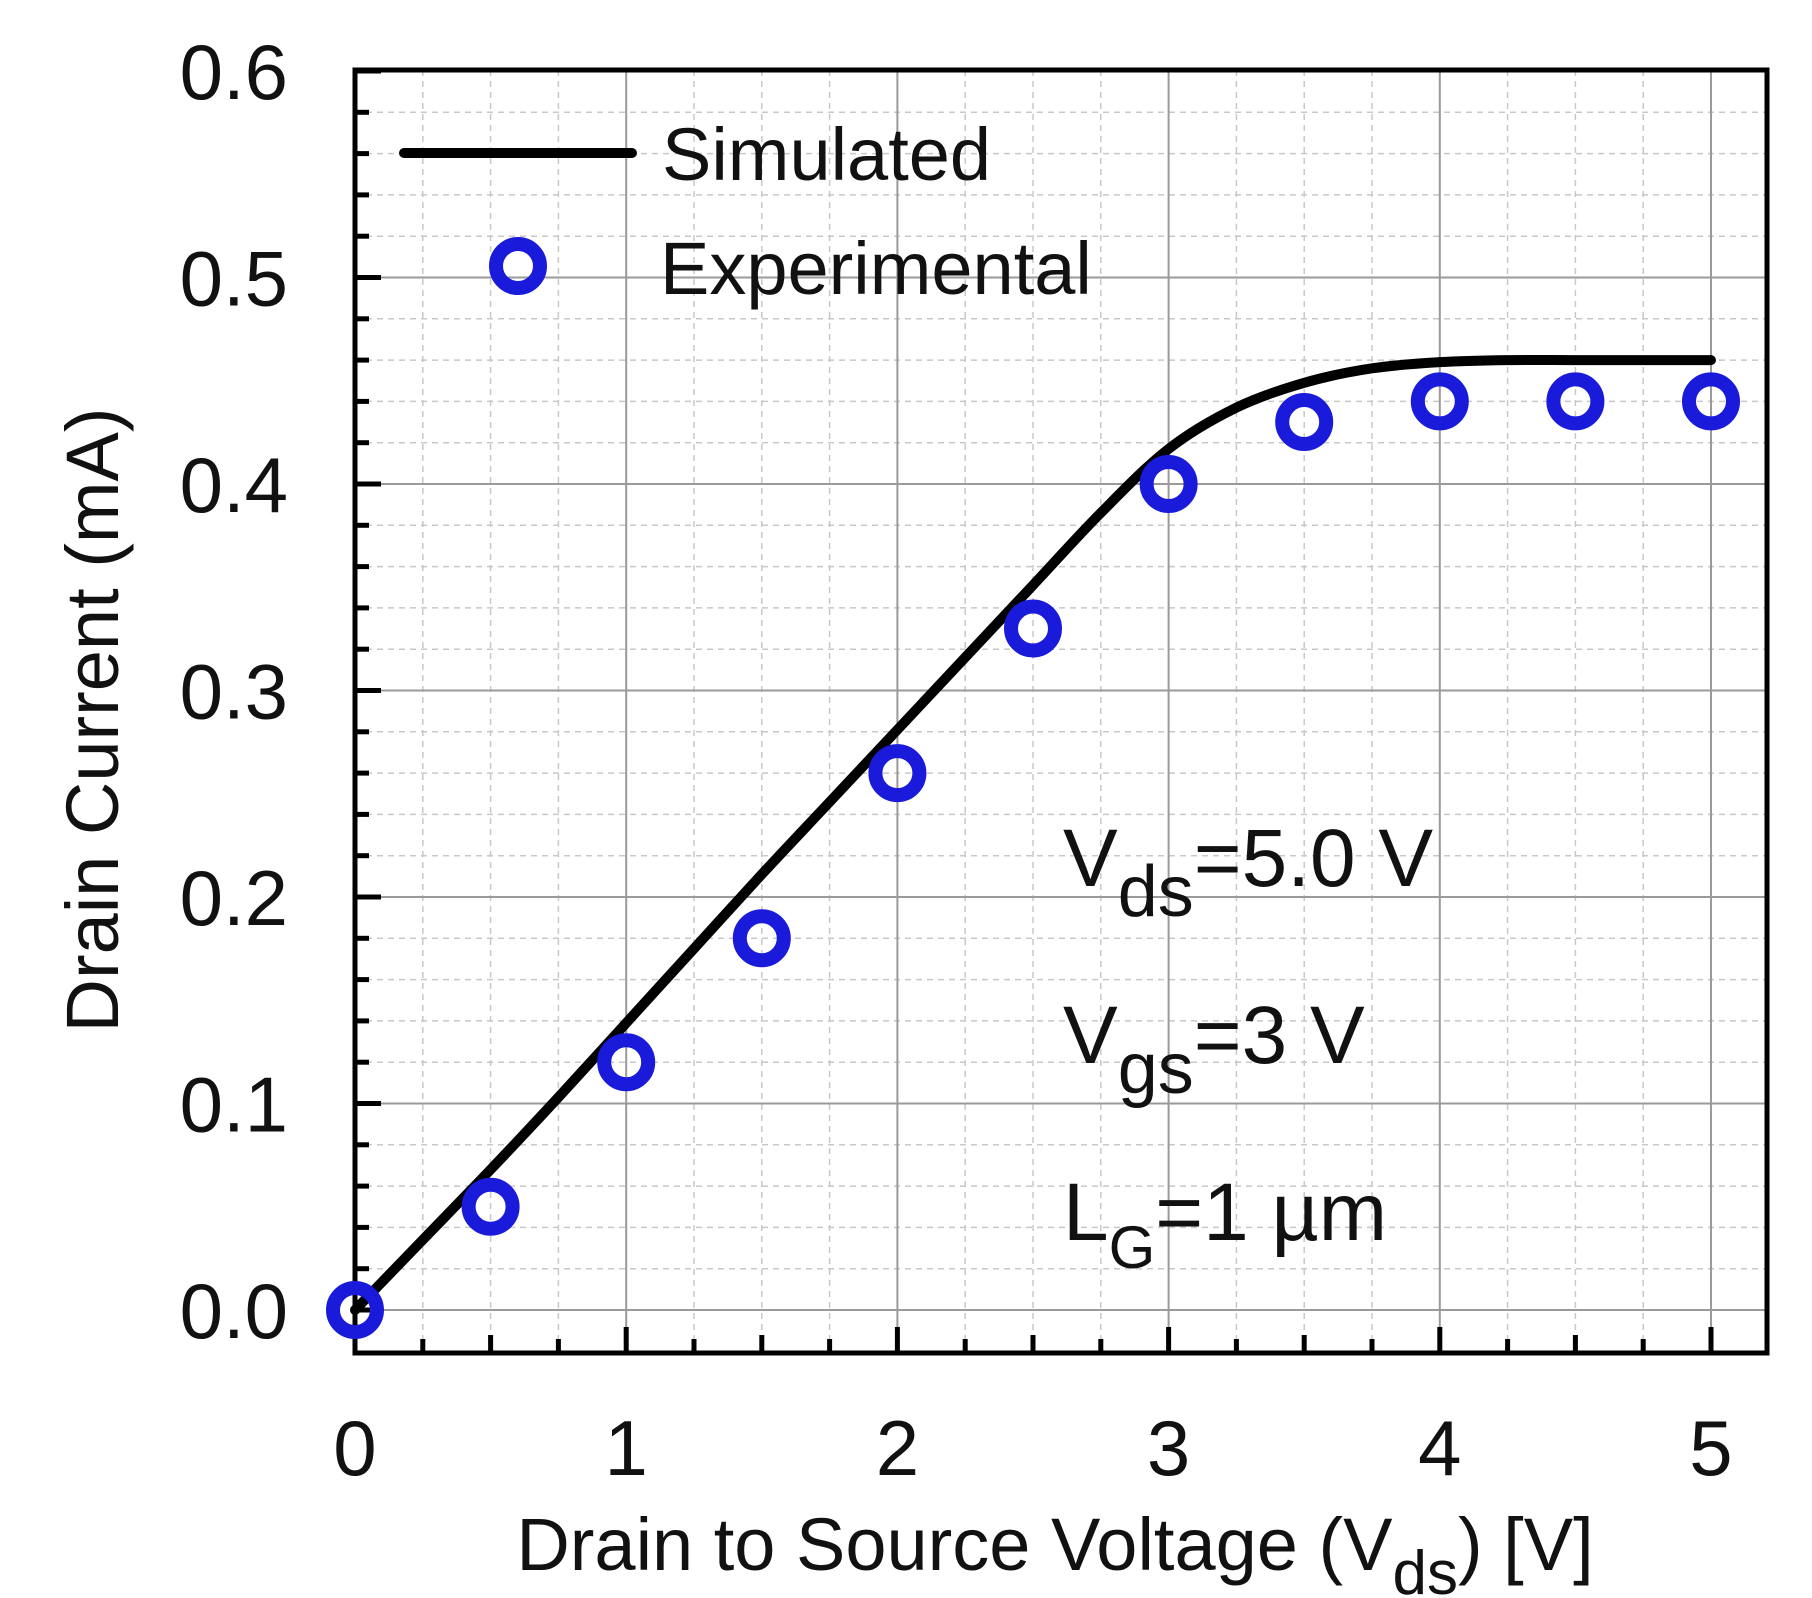 The image size is (1812, 1598). I want to click on legend: Simulated Experimental, so click(745, 211).